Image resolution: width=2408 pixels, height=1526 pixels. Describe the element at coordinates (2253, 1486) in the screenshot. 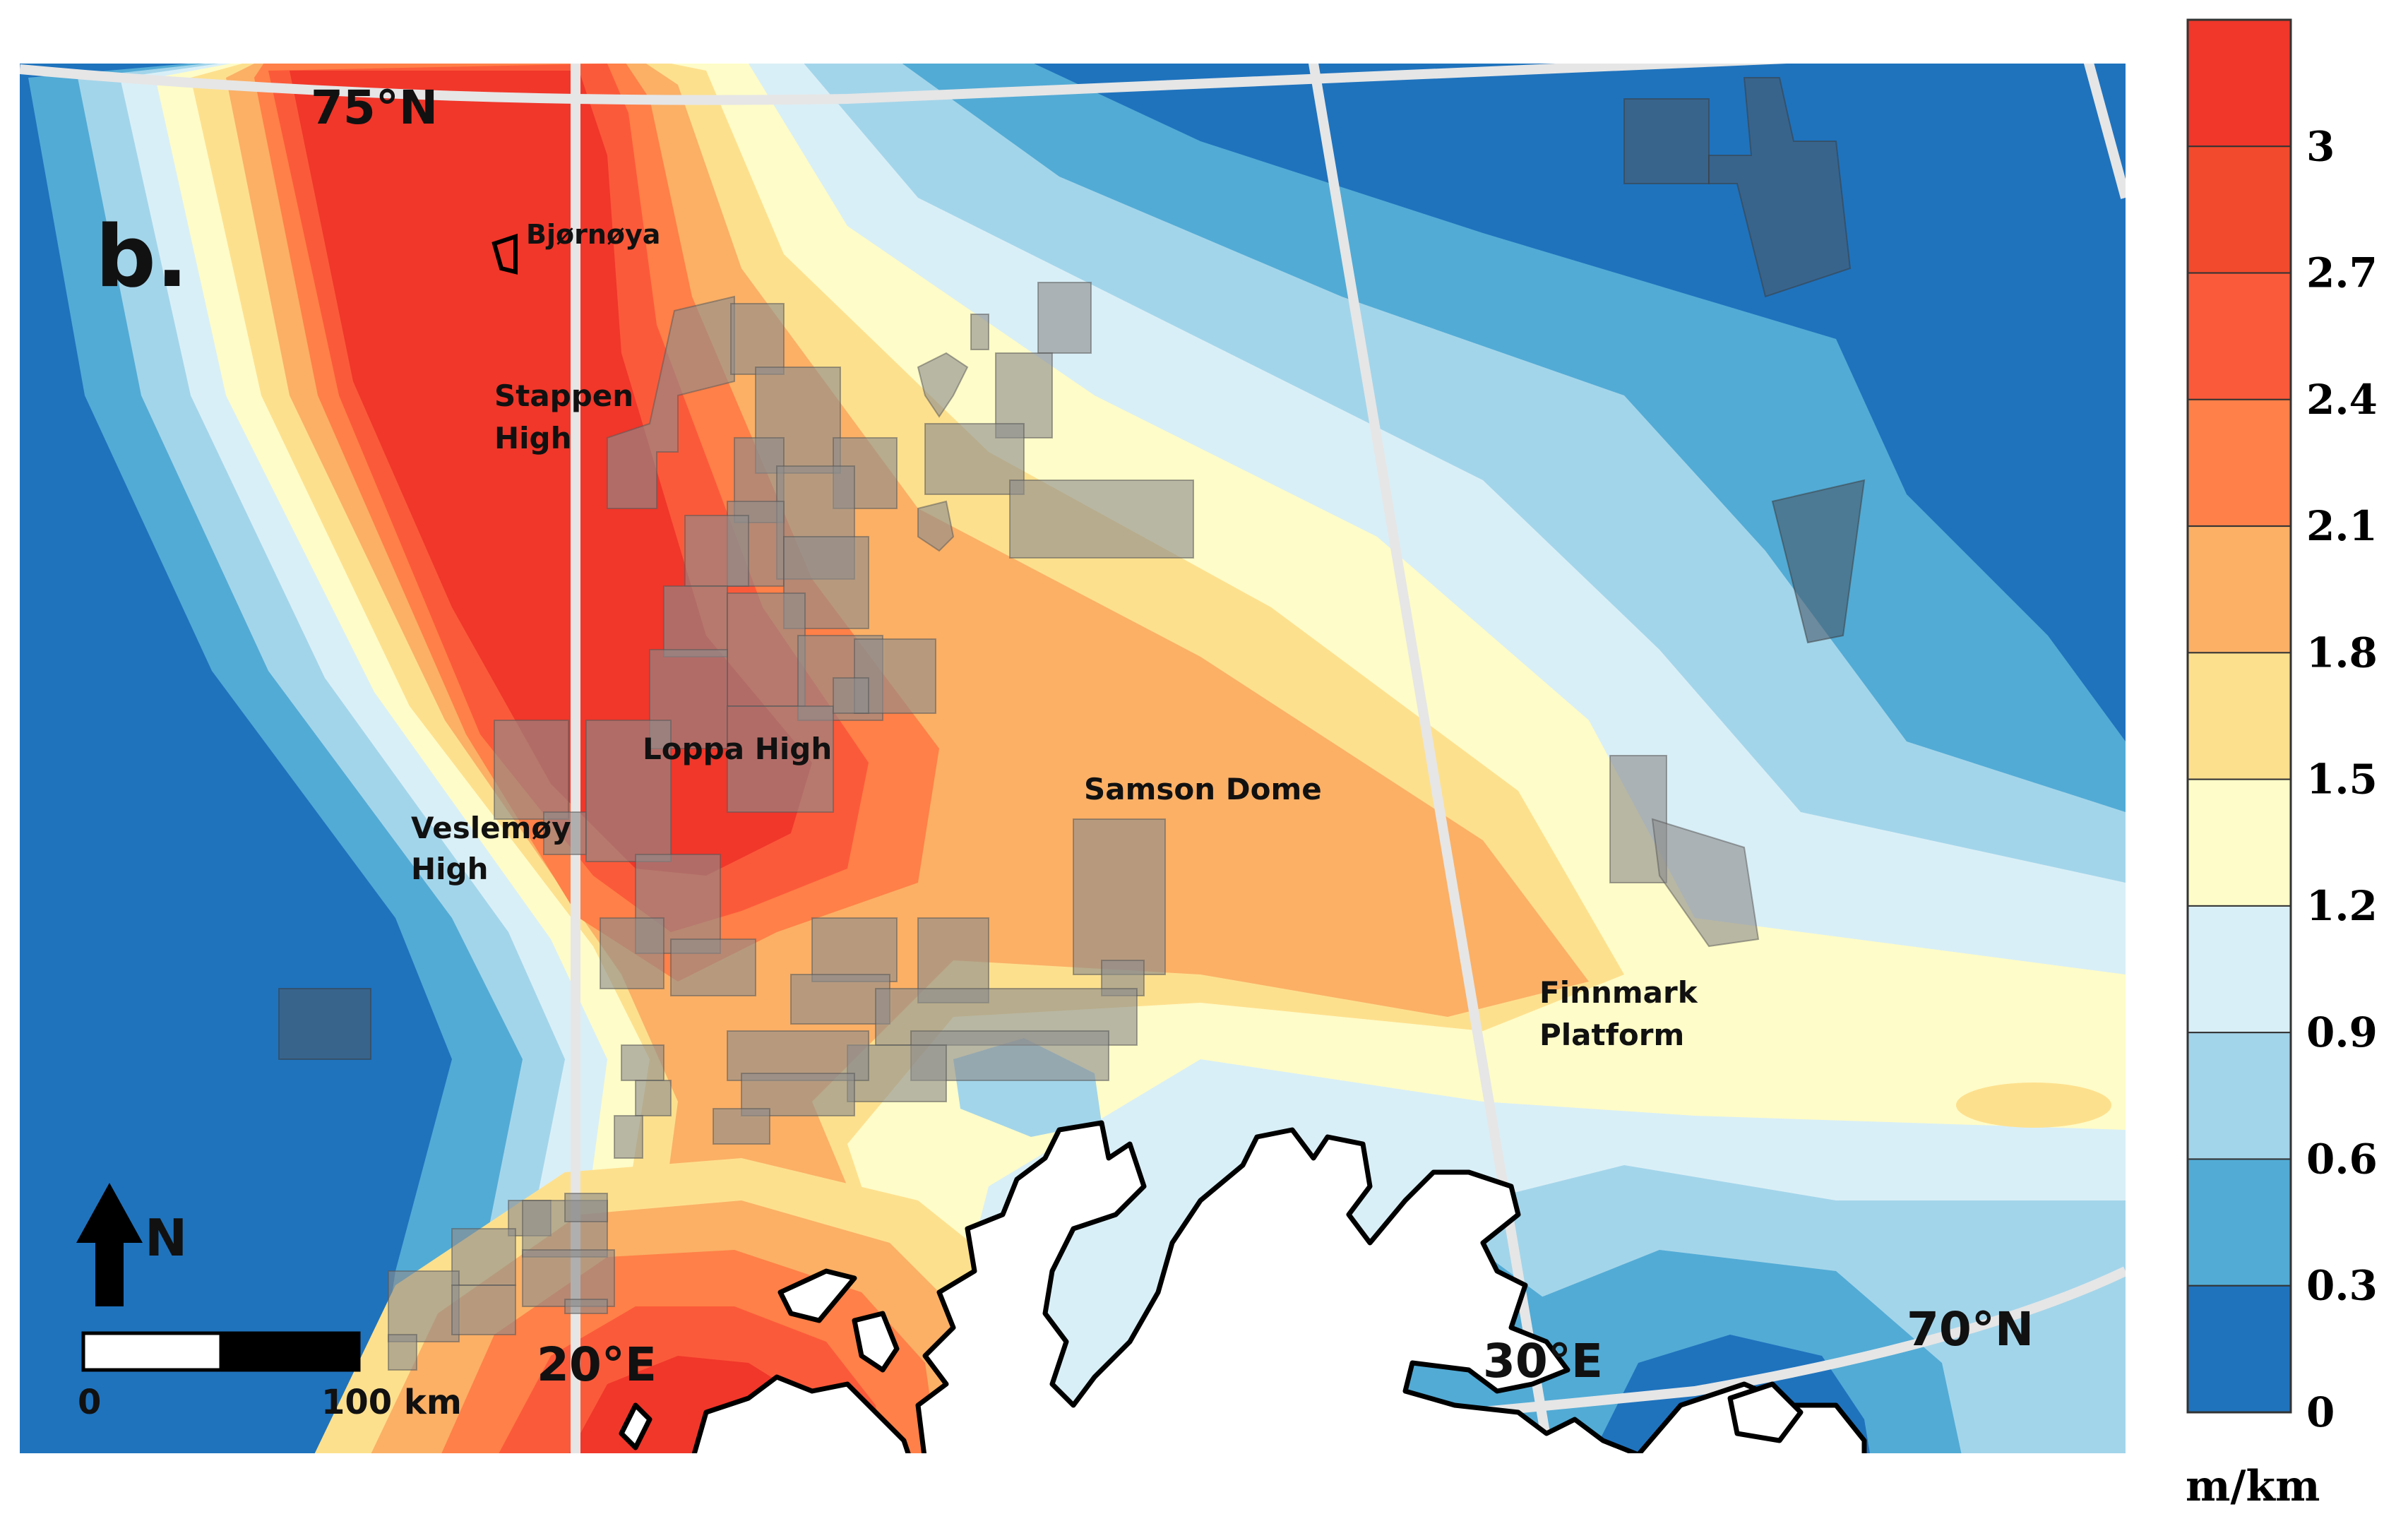

I see `legend-unit: m/km` at that location.